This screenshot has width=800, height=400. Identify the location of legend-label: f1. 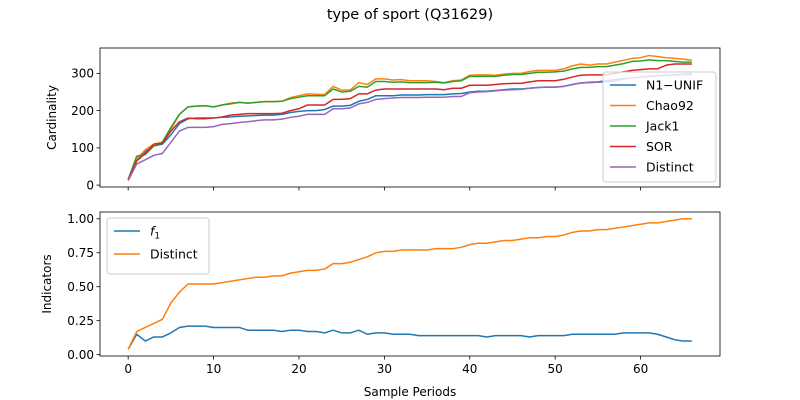
(155, 233).